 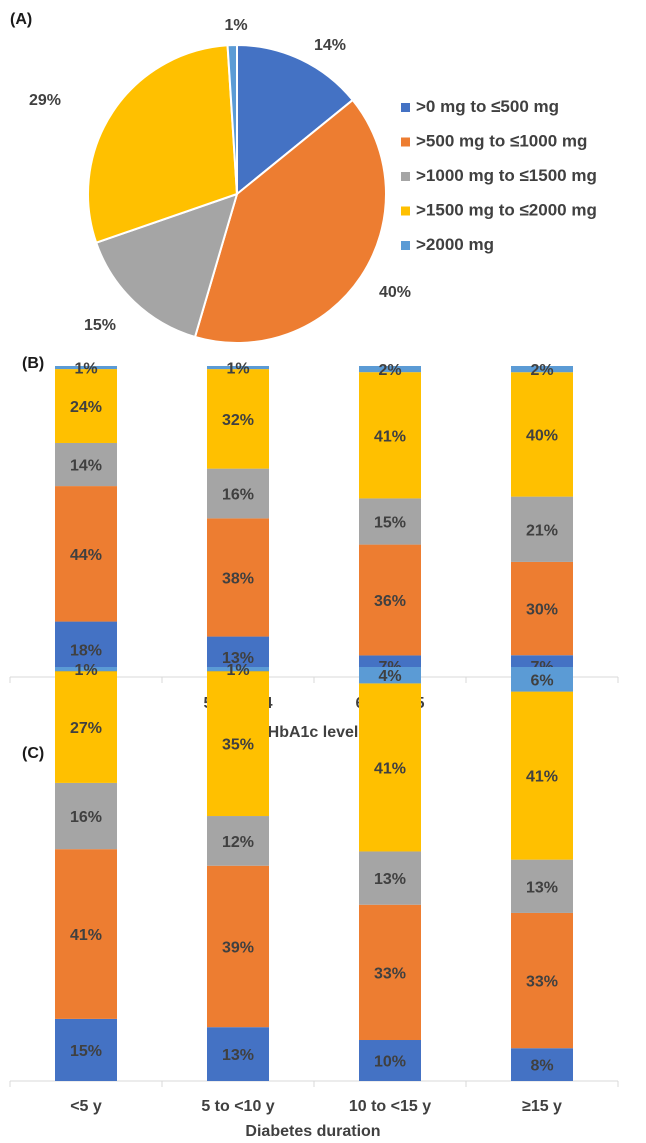 What do you see at coordinates (395, 292) in the screenshot?
I see `pie-slice-label-gt500-mg-to-le1000-mg: 40%` at bounding box center [395, 292].